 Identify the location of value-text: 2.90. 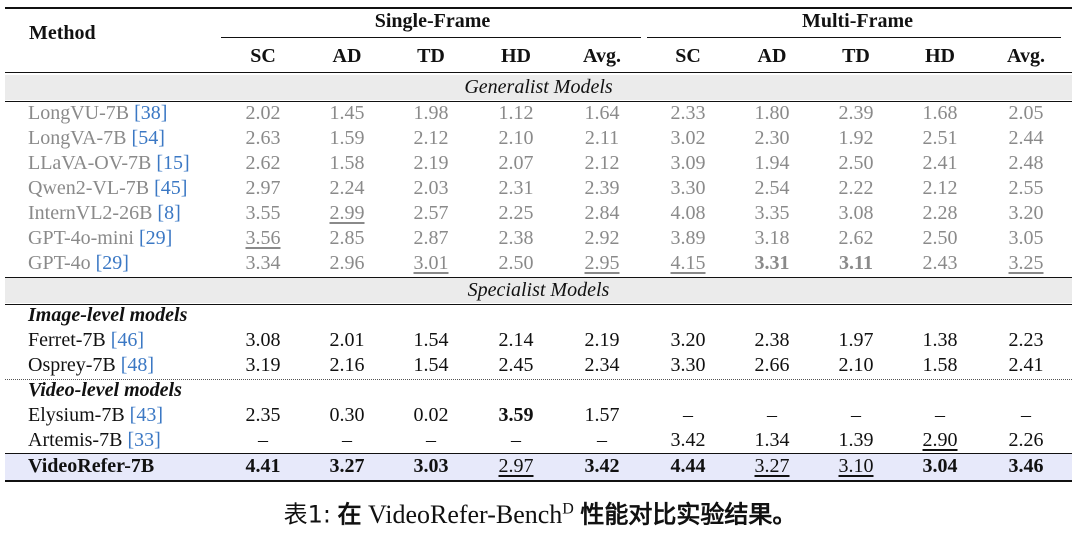
(940, 440).